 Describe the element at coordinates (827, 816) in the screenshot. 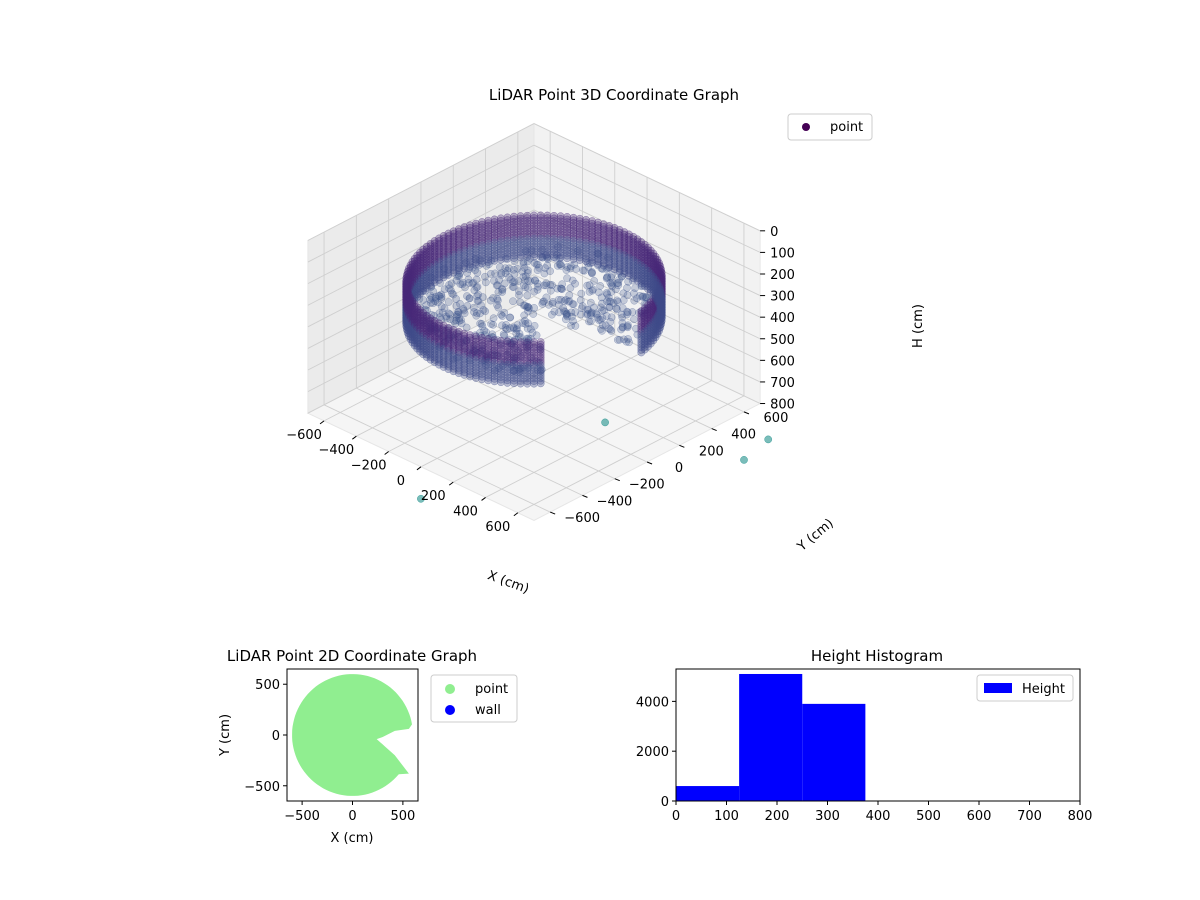

I see `hist-x-tick-label: 300` at that location.